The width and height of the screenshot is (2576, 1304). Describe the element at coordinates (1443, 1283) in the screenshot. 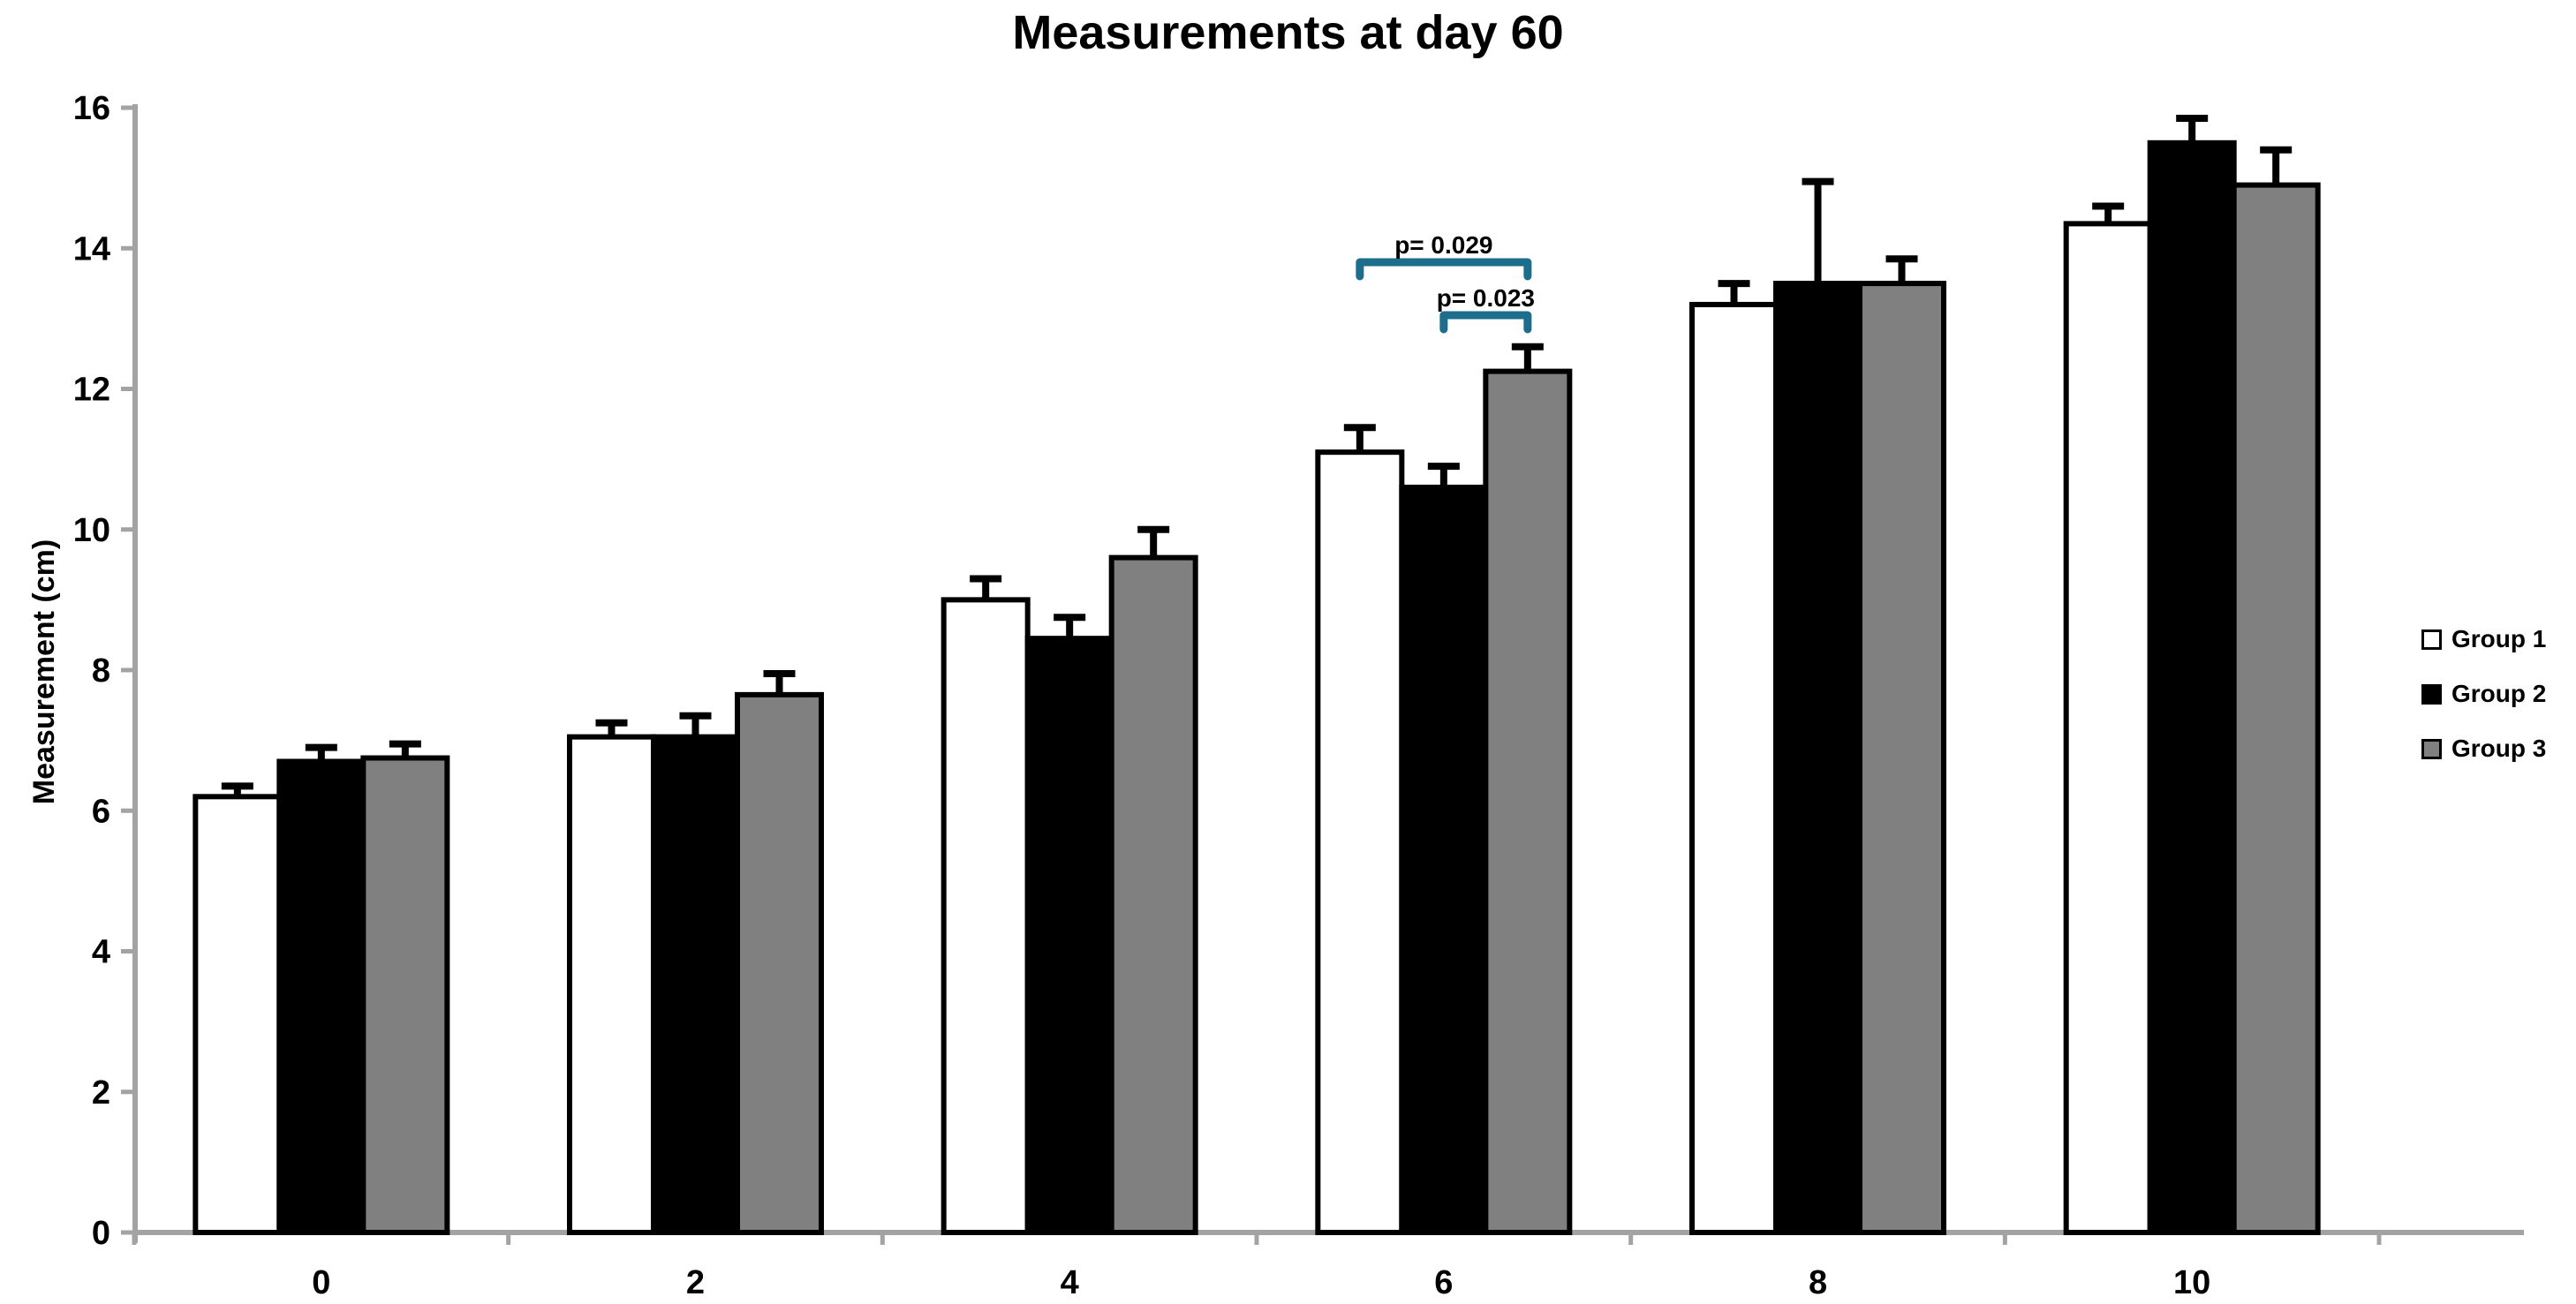

I see `x-tick-label: 6` at that location.